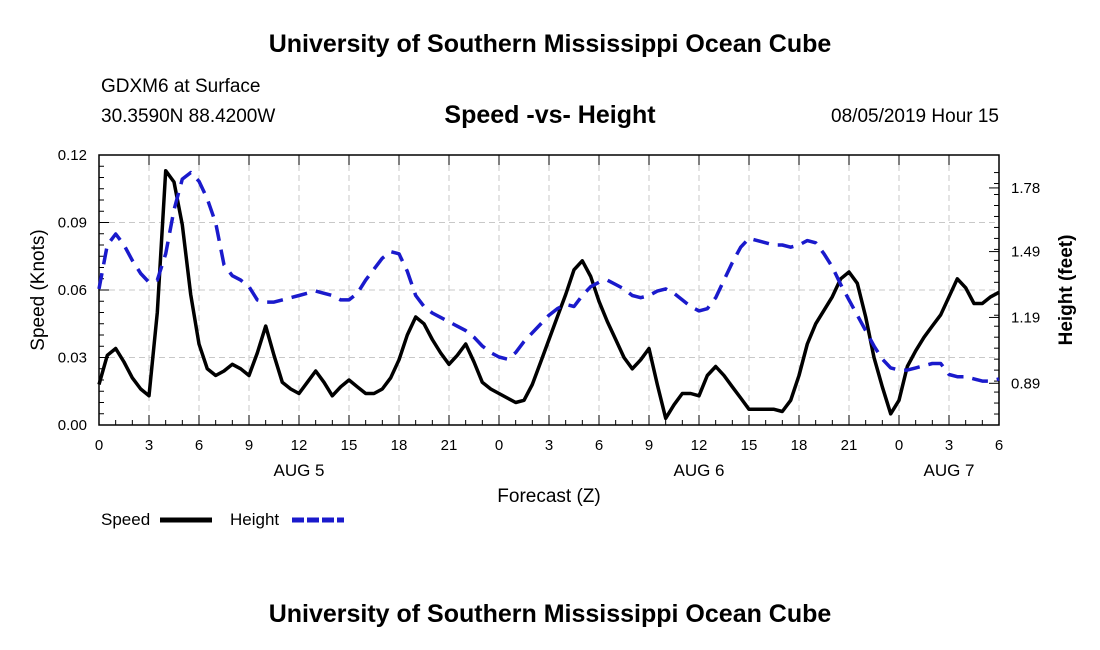 This screenshot has width=1100, height=650. I want to click on y2-tick-label: 1.19, so click(1025, 317).